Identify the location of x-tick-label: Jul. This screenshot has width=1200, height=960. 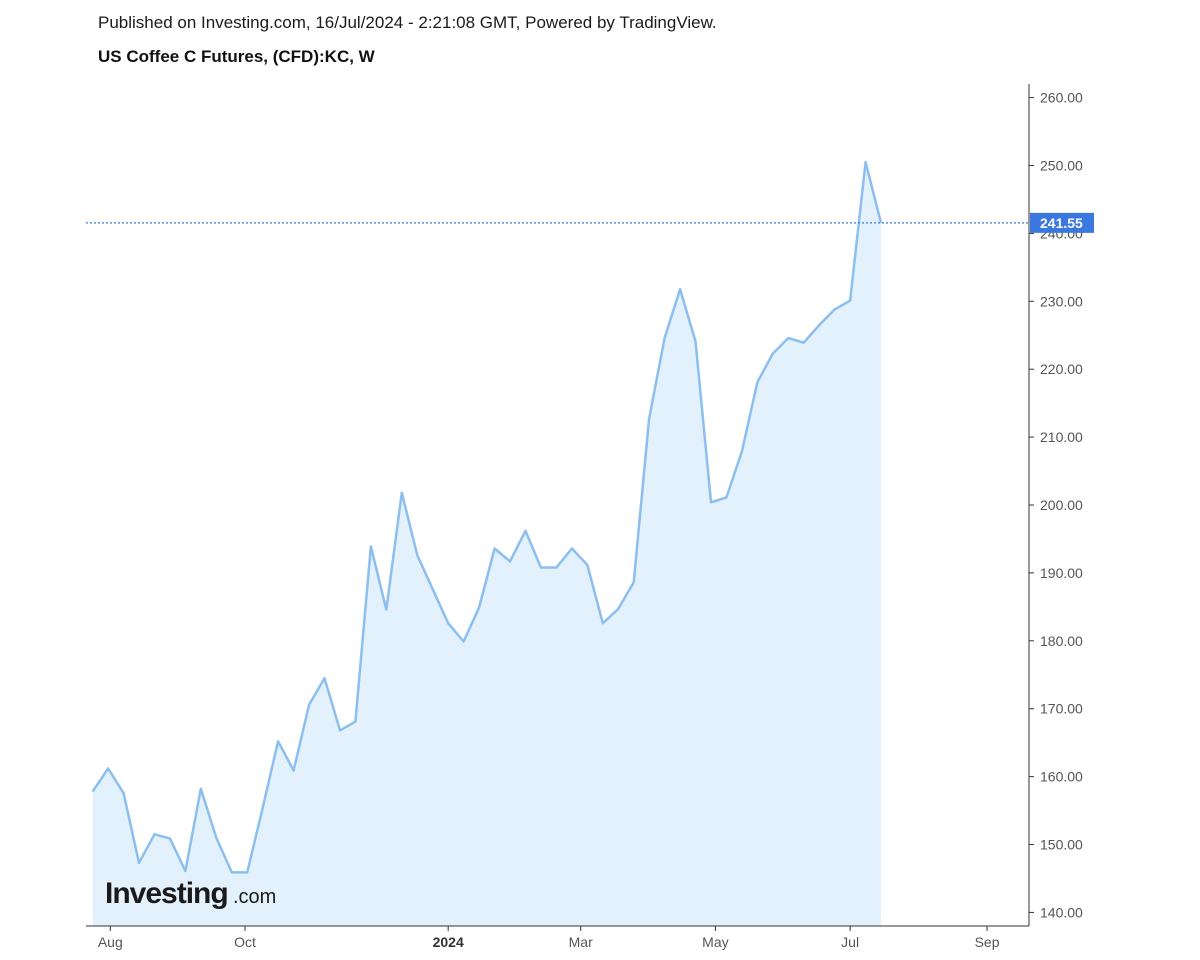
(850, 942).